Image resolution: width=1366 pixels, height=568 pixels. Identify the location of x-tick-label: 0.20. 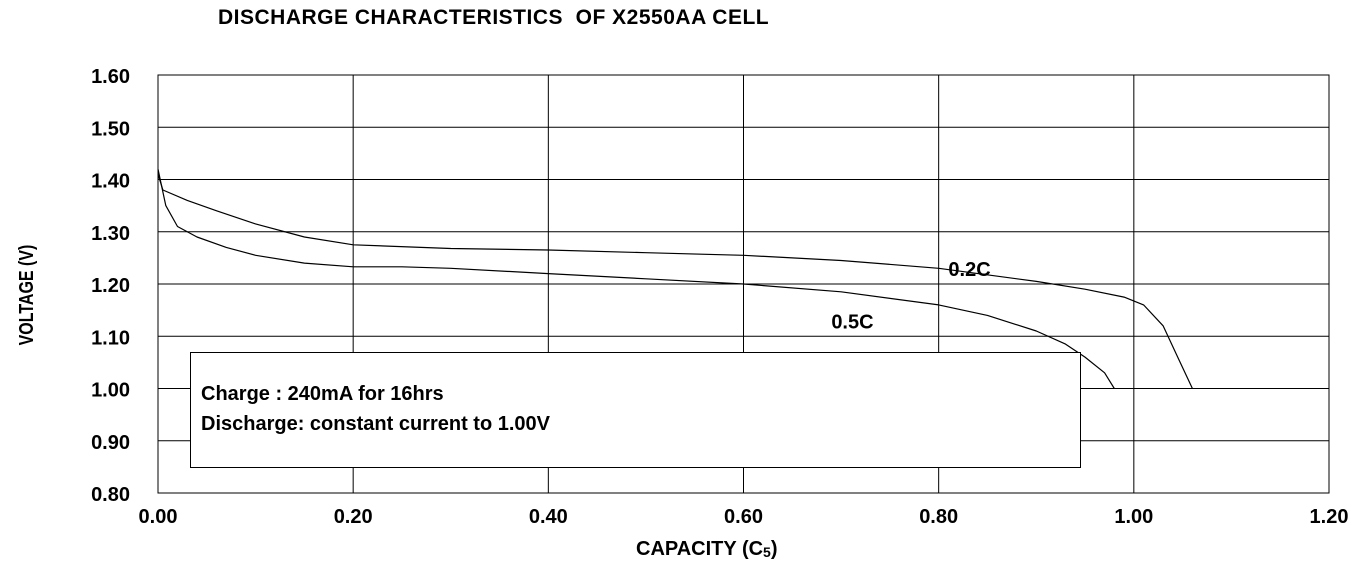
(353, 517).